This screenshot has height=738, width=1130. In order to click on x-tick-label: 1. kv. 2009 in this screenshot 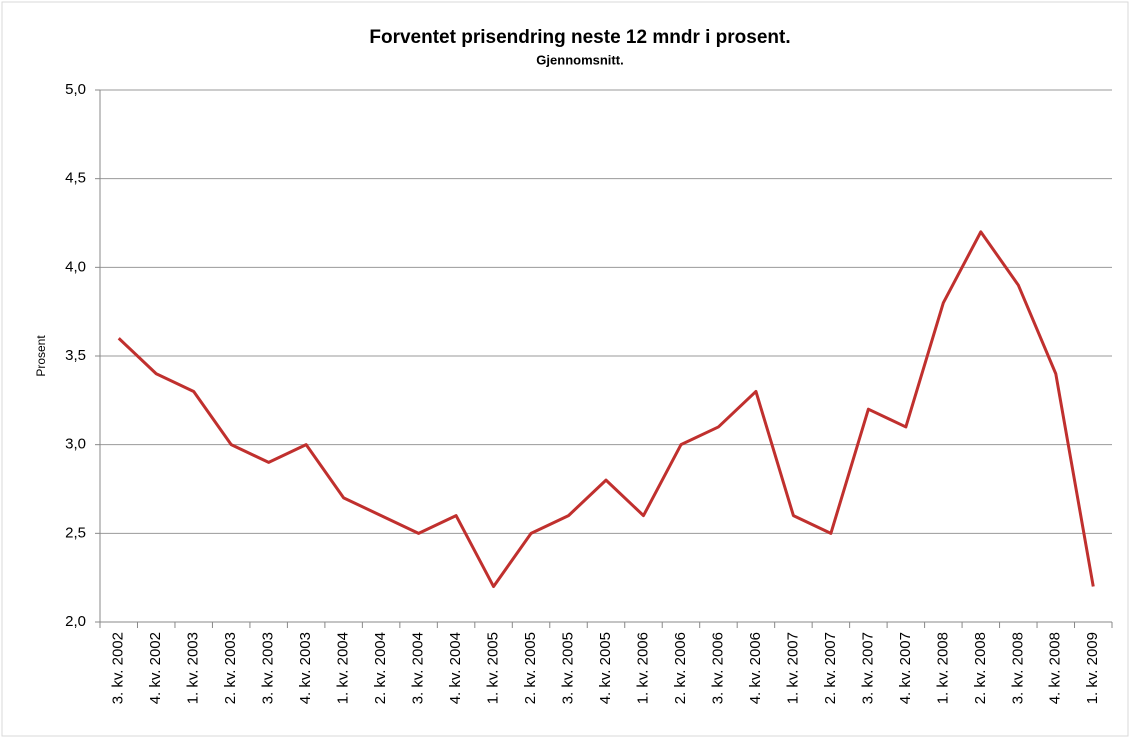, I will do `click(1092, 668)`.